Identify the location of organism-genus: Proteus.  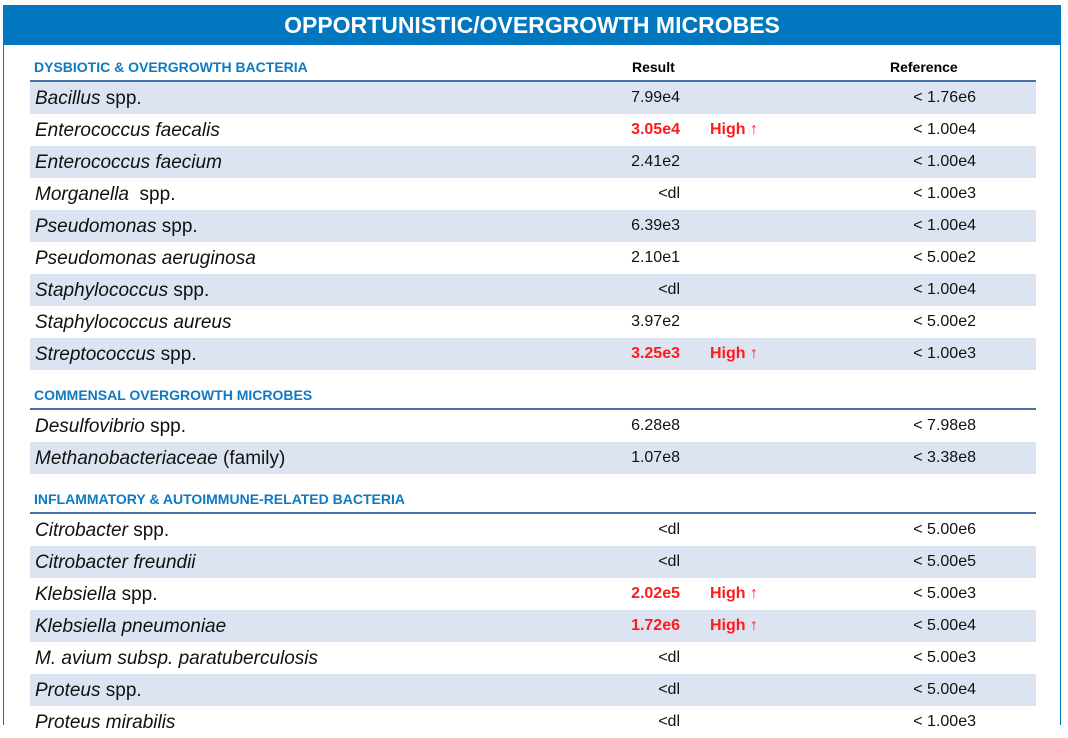
(68, 690).